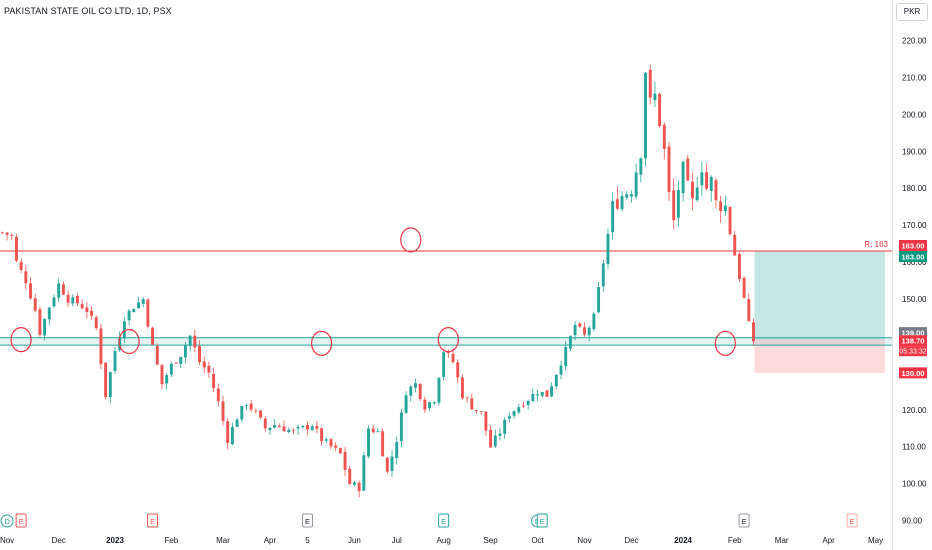  Describe the element at coordinates (914, 410) in the screenshot. I see `price-tick-label: 120.00` at that location.